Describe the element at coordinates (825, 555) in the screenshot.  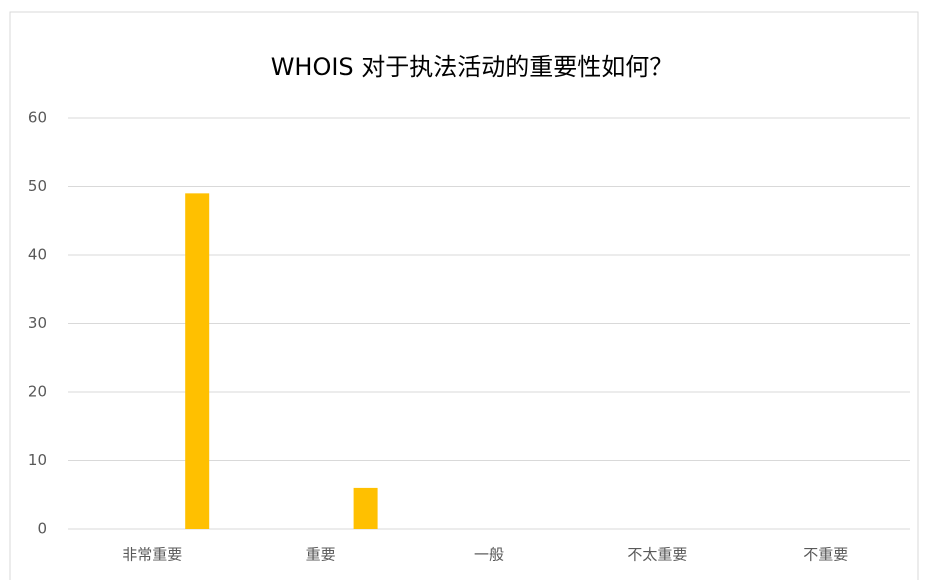
I see `x-tick-label: 不重要` at that location.